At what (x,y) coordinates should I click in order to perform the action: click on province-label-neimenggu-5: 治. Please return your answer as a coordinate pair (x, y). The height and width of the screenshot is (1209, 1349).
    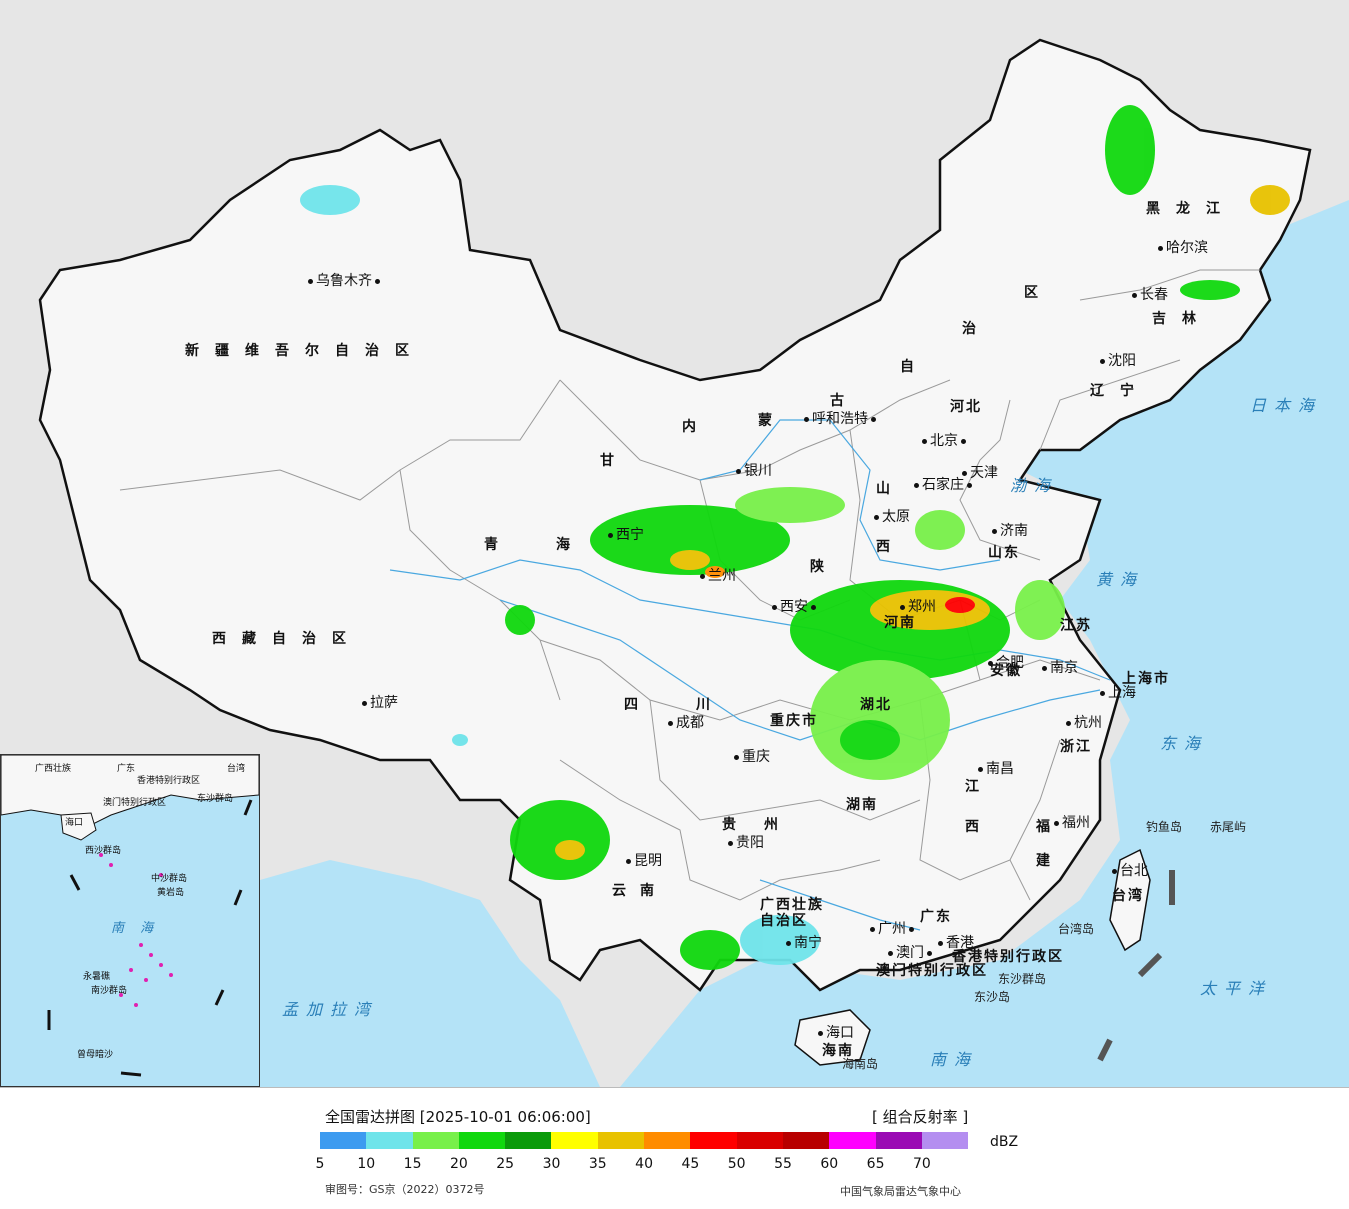
    Looking at the image, I should click on (970, 329).